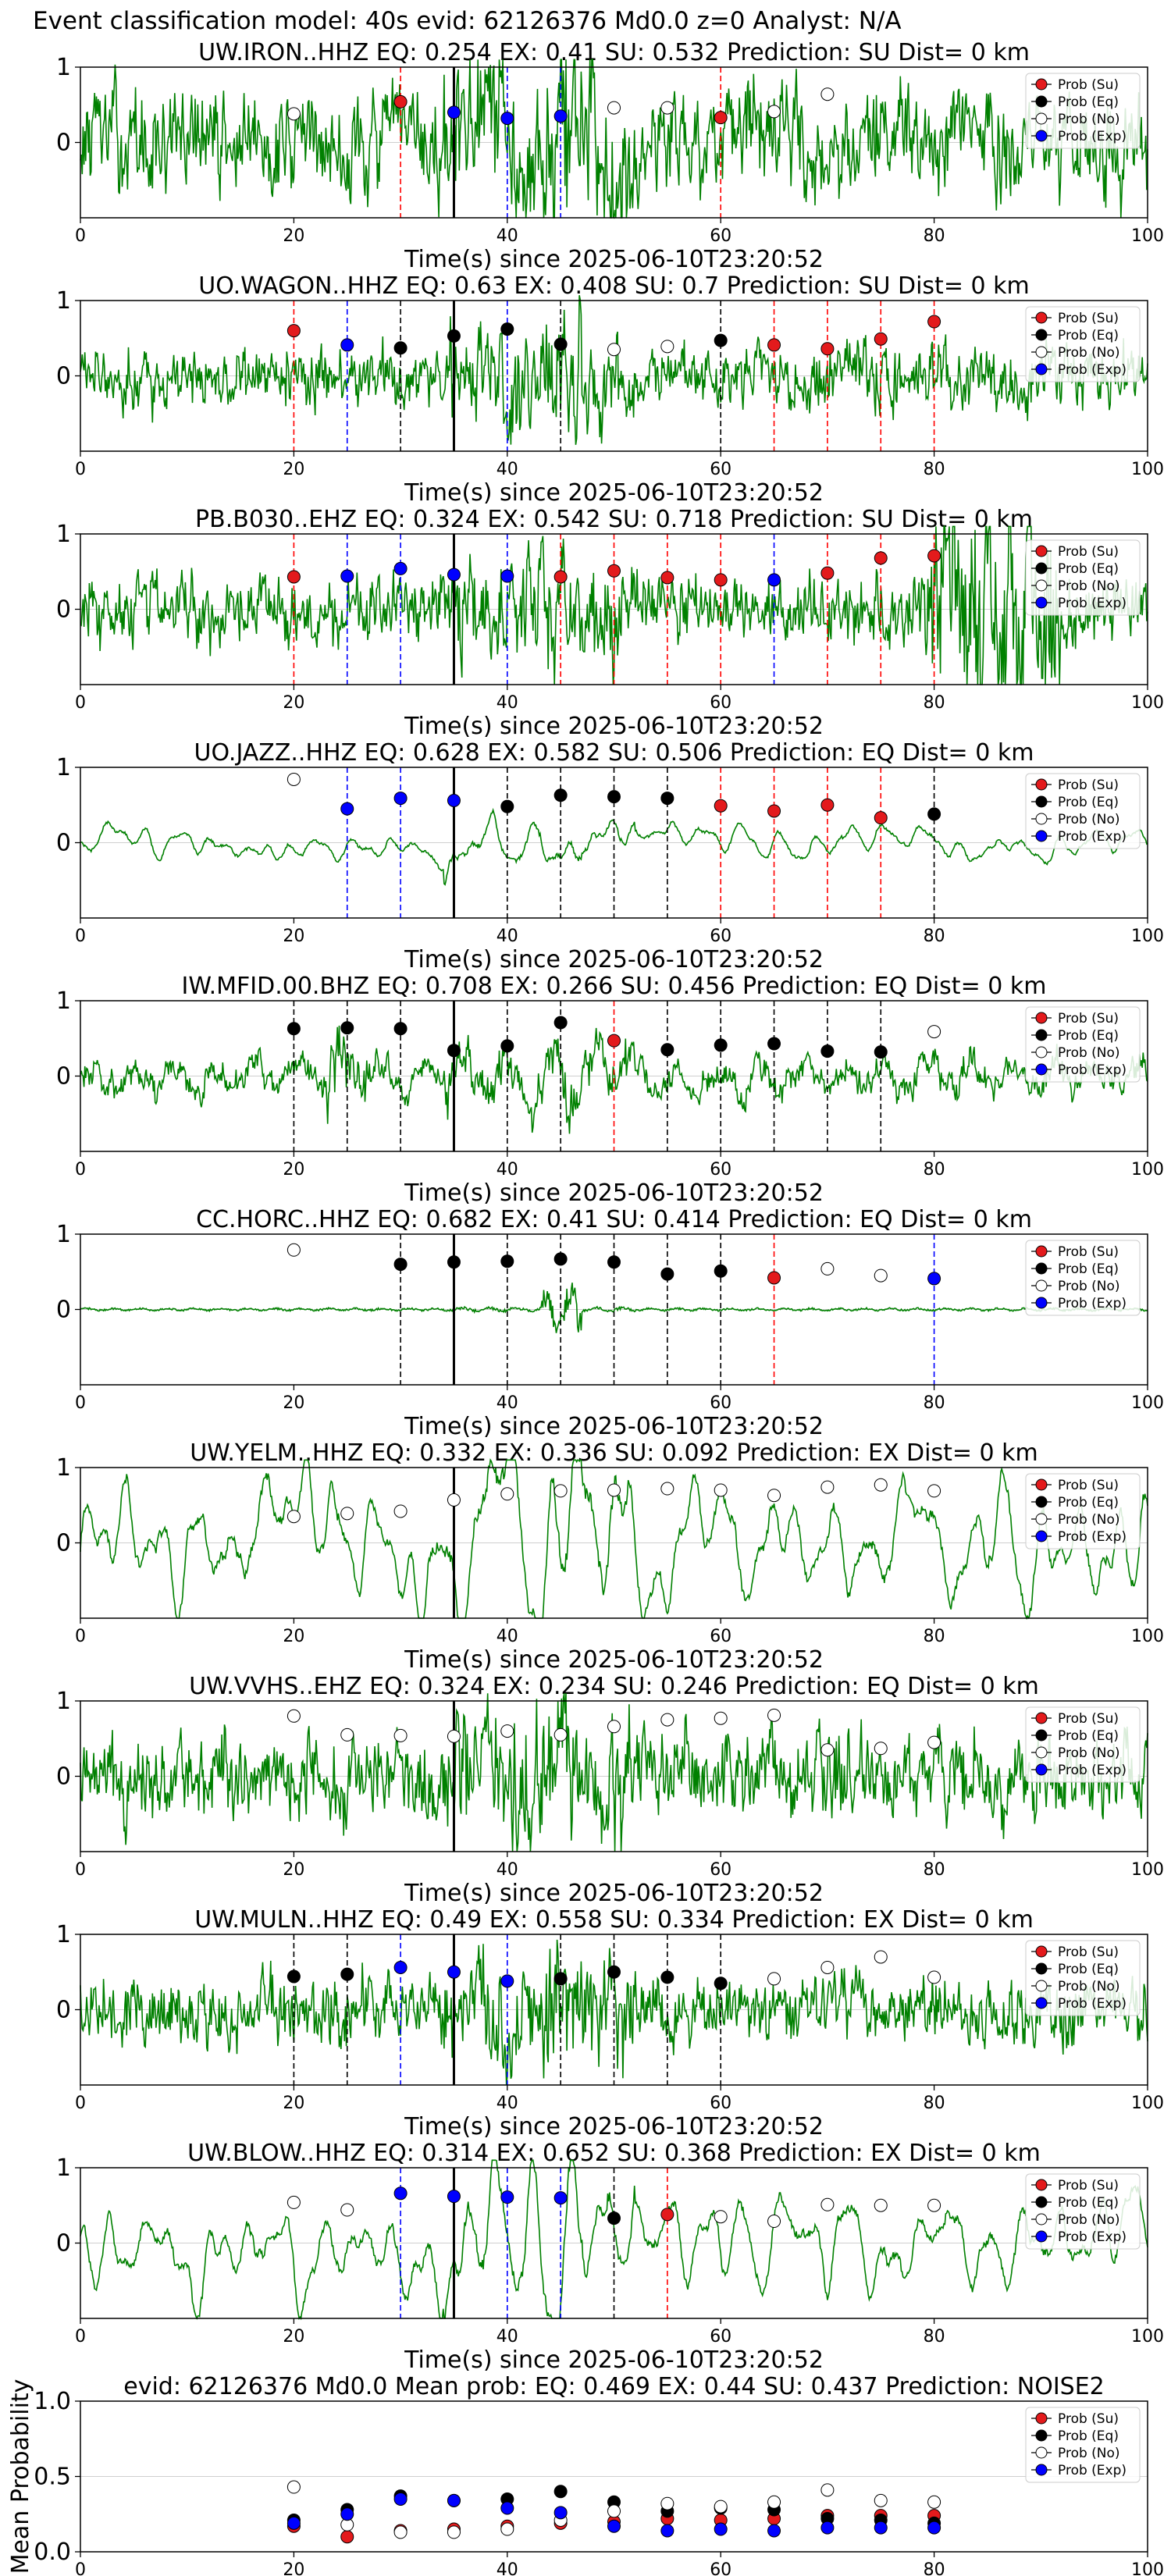 Image resolution: width=1171 pixels, height=2576 pixels. I want to click on legend-marker-exp, so click(1041, 2236).